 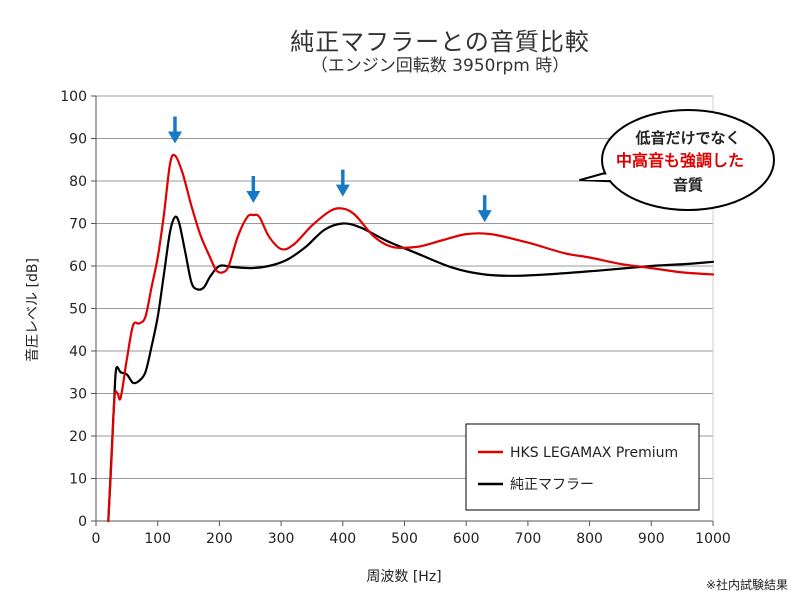 What do you see at coordinates (78, 267) in the screenshot?
I see `y-tick-label: 60` at bounding box center [78, 267].